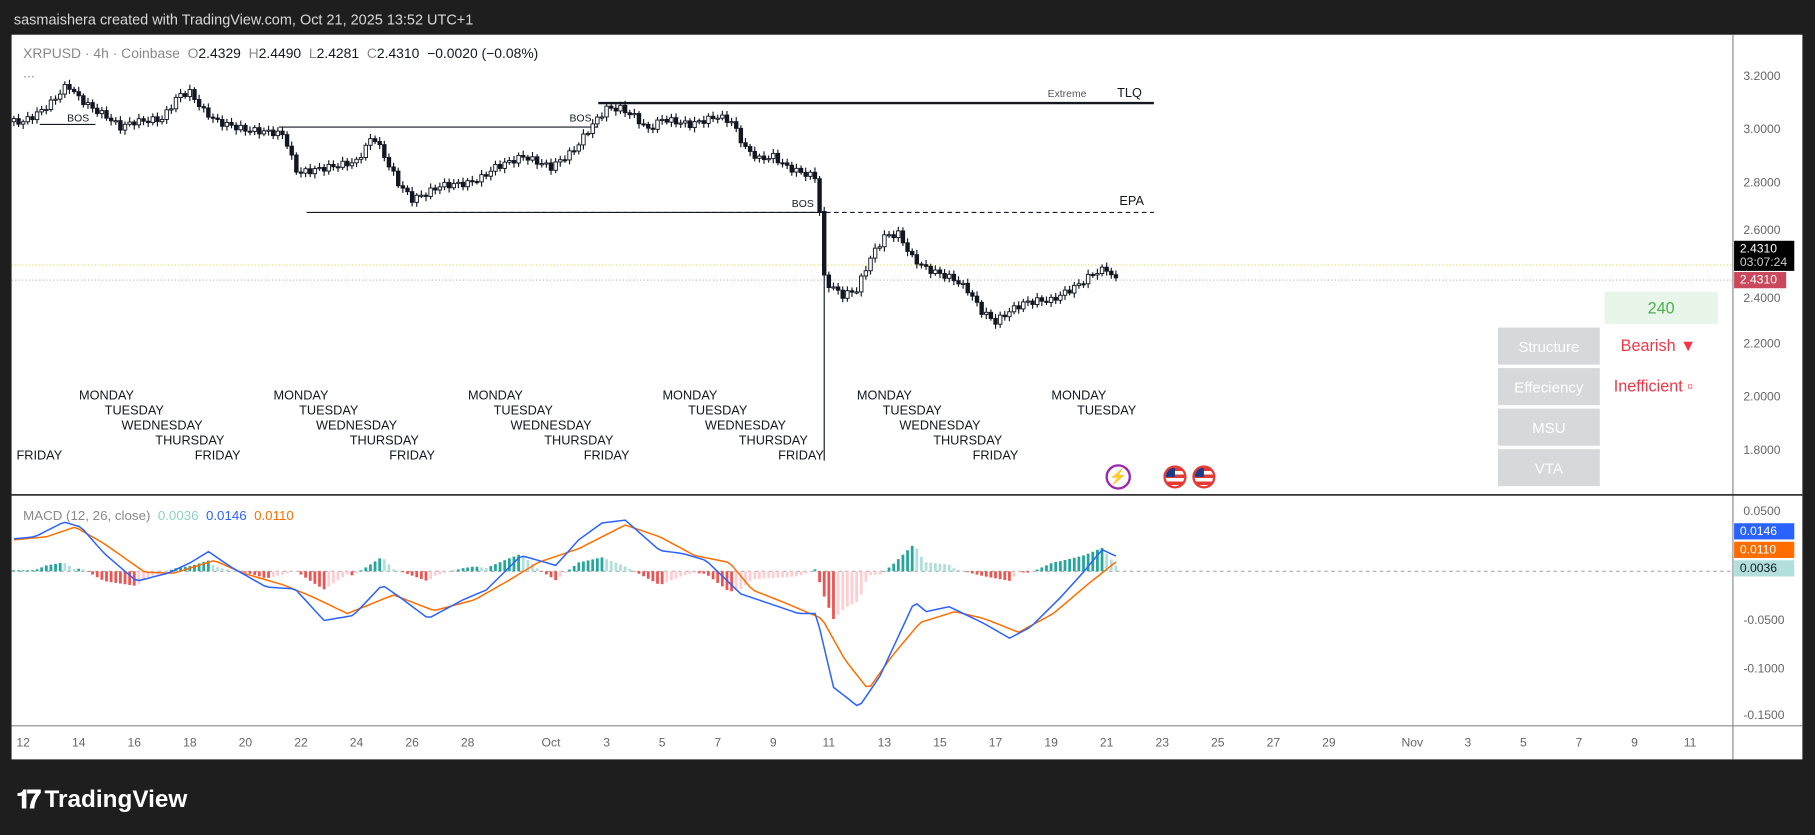 The image size is (1815, 835). I want to click on macd-title: MACD (12, 26, close), so click(87, 516).